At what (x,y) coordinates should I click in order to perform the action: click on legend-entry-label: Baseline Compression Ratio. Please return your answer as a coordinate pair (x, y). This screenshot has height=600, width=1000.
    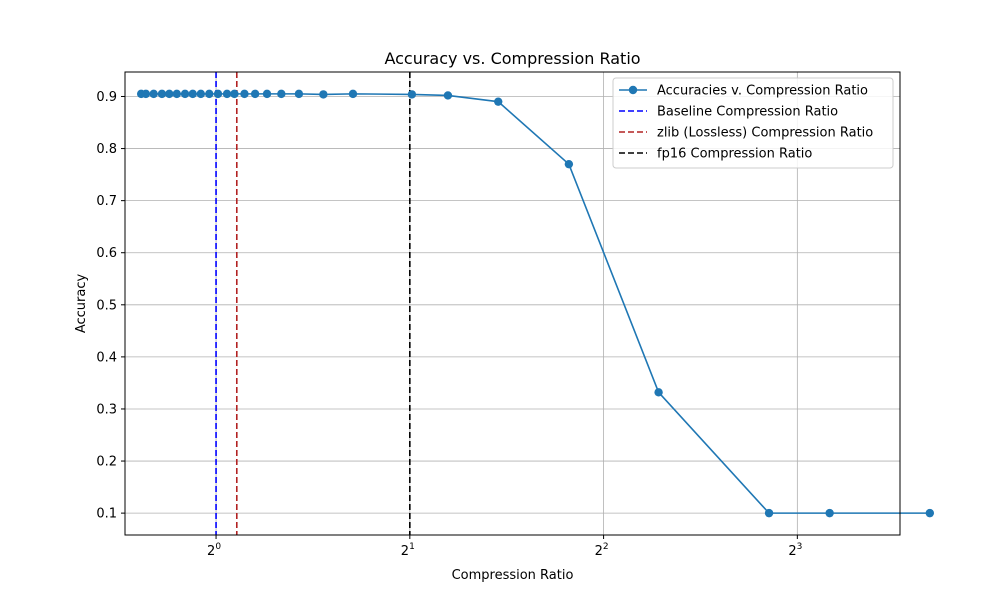
    Looking at the image, I should click on (747, 112).